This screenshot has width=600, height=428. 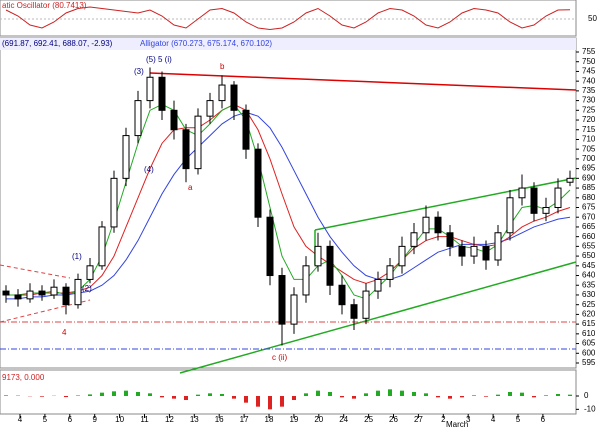 What do you see at coordinates (589, 333) in the screenshot?
I see `y-tick-label: 610` at bounding box center [589, 333].